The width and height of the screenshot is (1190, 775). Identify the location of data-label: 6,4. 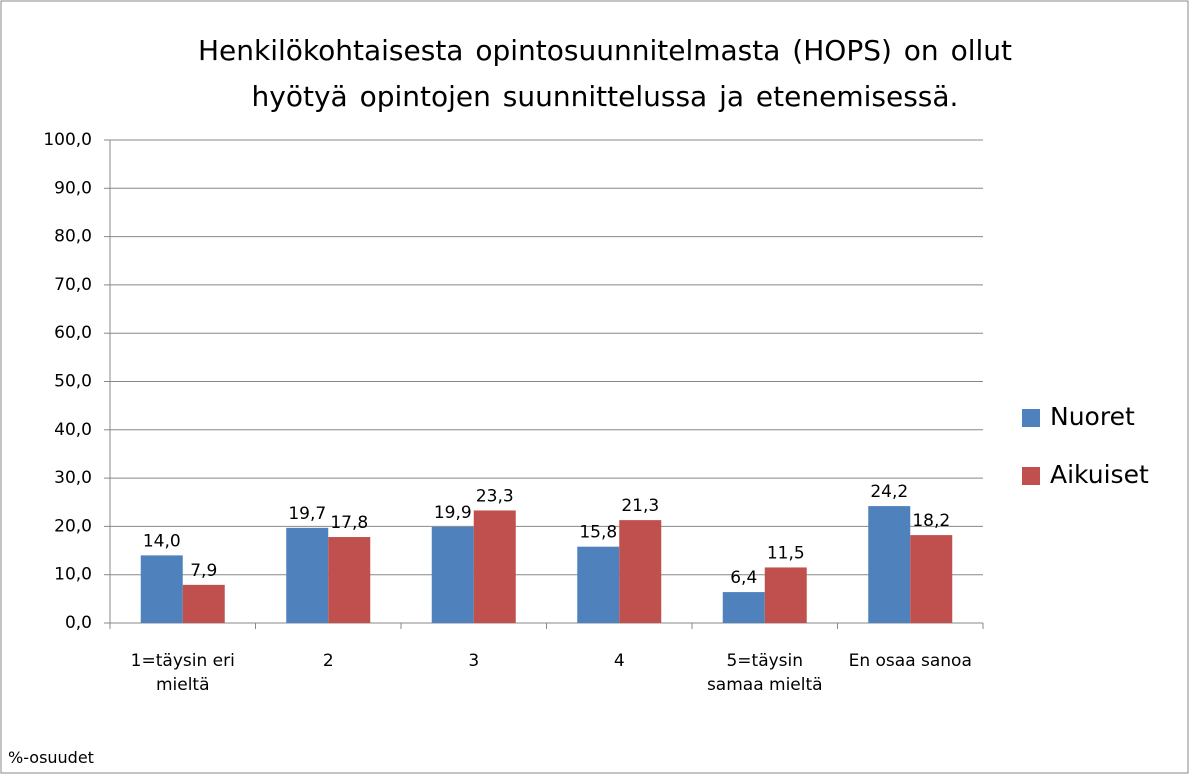
(743, 578).